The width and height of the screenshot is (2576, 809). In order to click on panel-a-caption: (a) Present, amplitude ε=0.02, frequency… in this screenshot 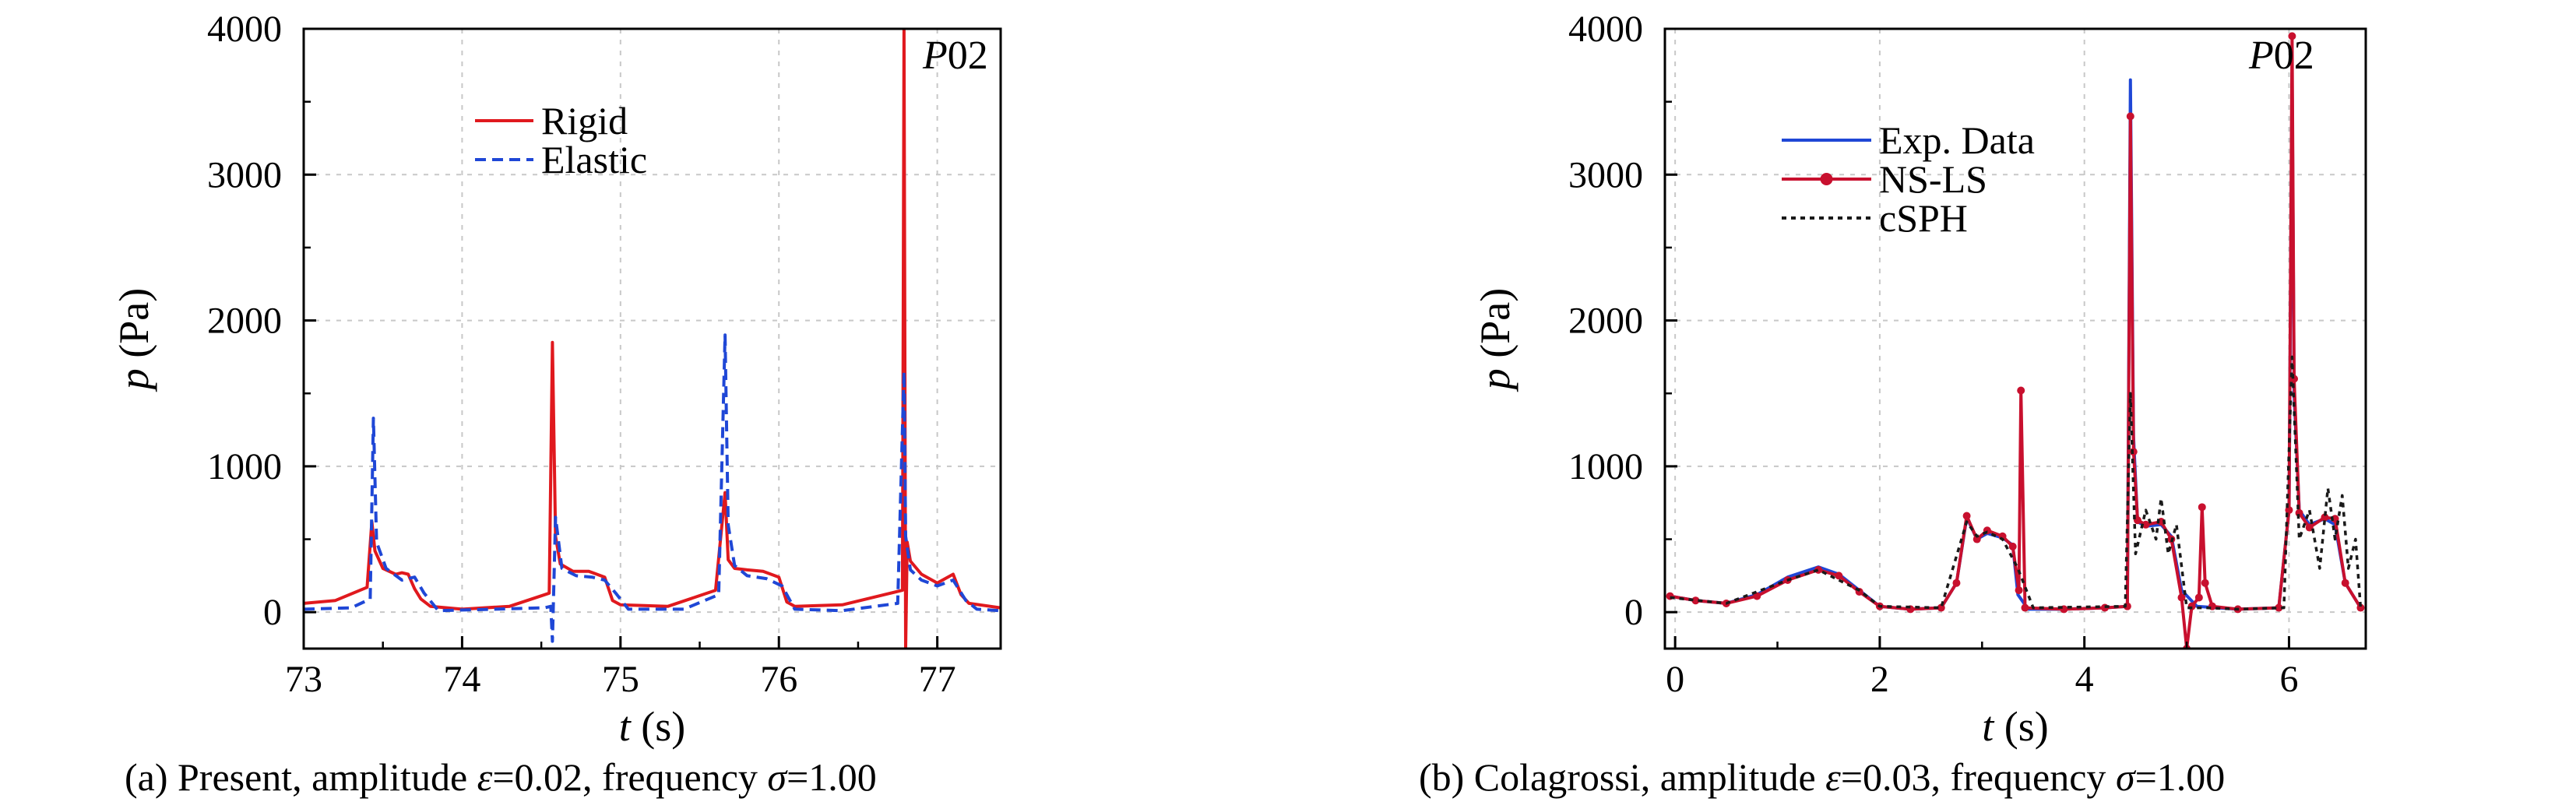, I will do `click(501, 777)`.